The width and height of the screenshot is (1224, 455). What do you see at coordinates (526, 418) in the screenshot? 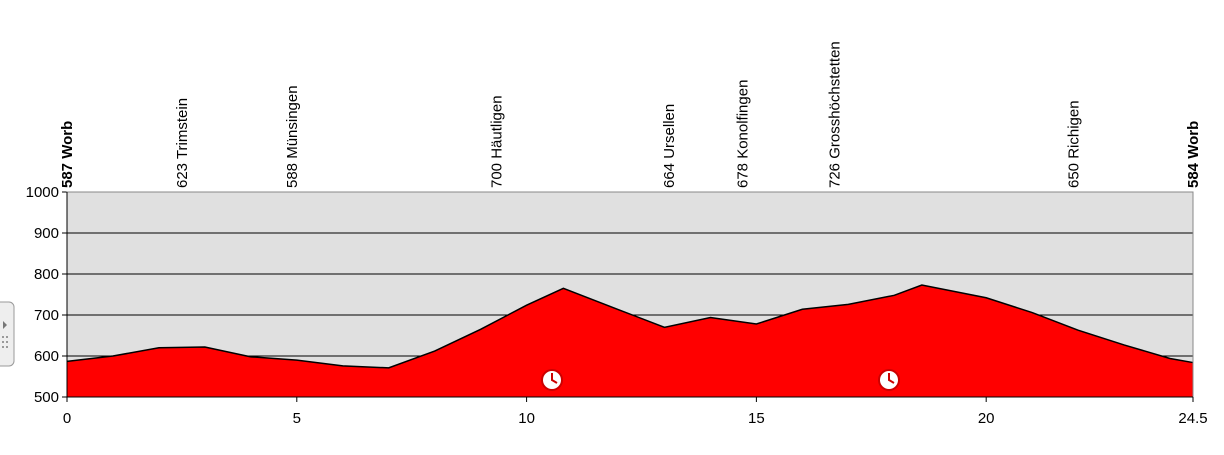
I see `x-tick-label: 10` at bounding box center [526, 418].